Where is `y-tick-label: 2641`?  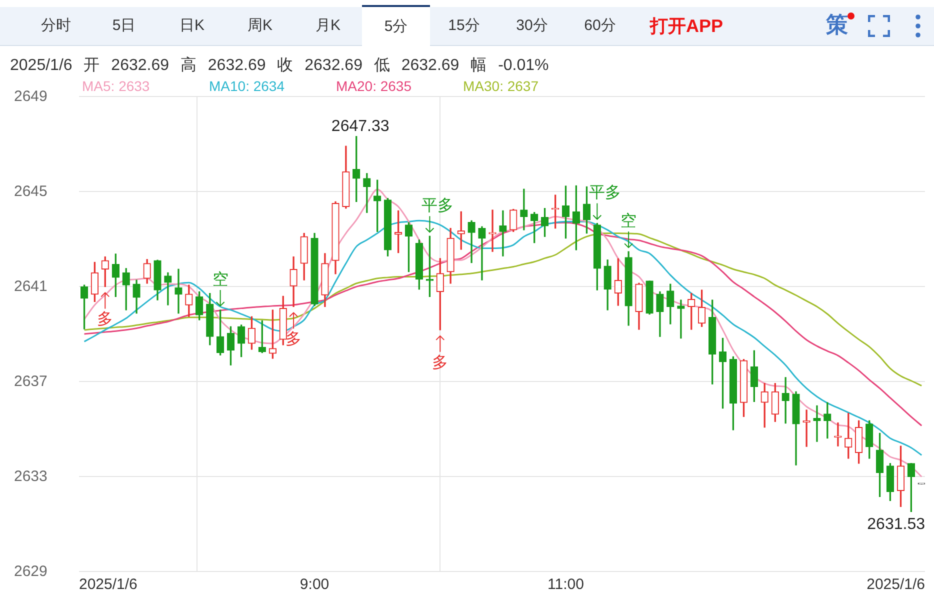 y-tick-label: 2641 is located at coordinates (31, 286).